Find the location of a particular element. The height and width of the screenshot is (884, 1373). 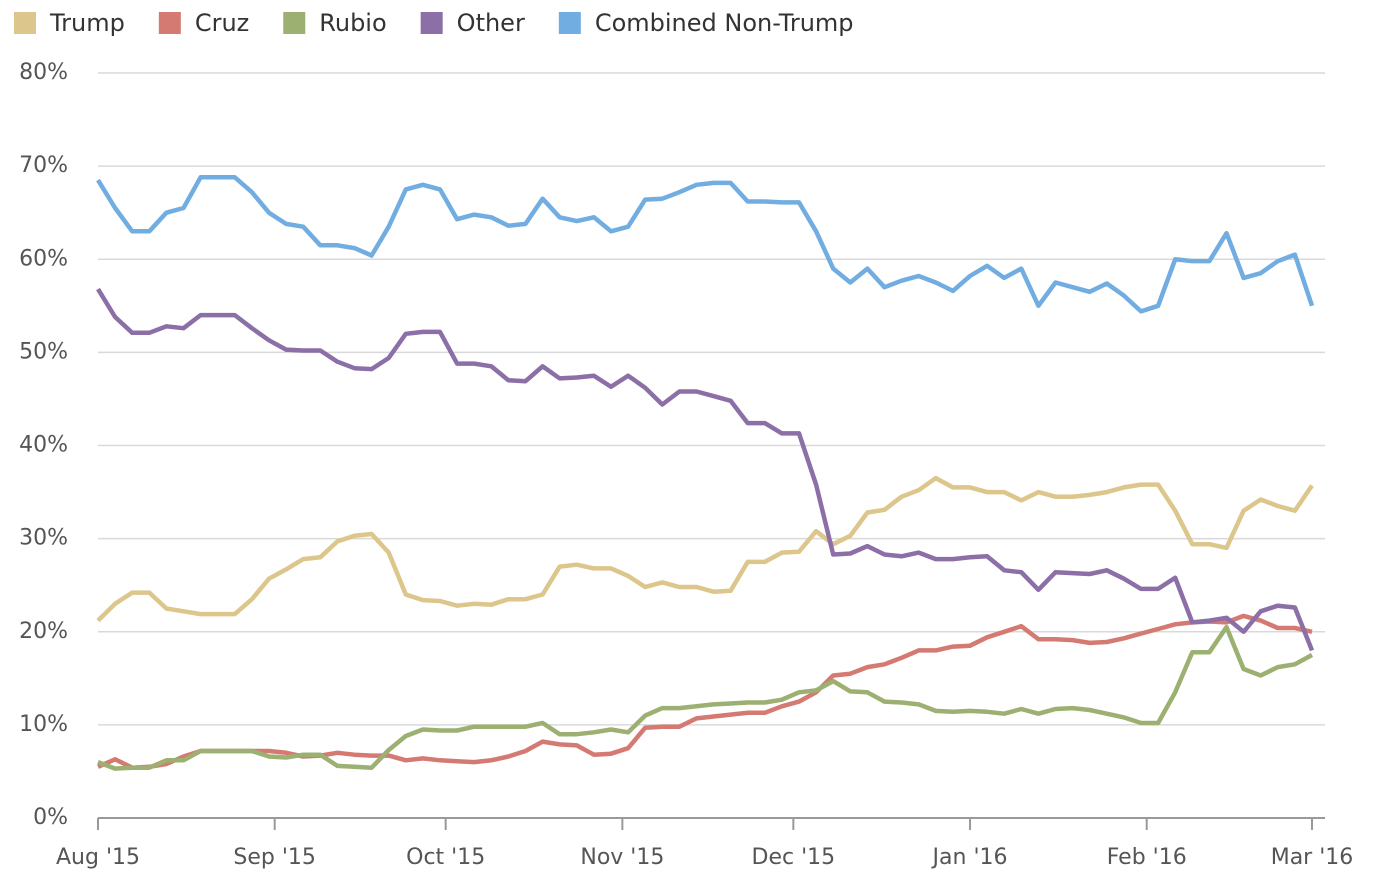

y-tick-label: 20% is located at coordinates (43, 631).